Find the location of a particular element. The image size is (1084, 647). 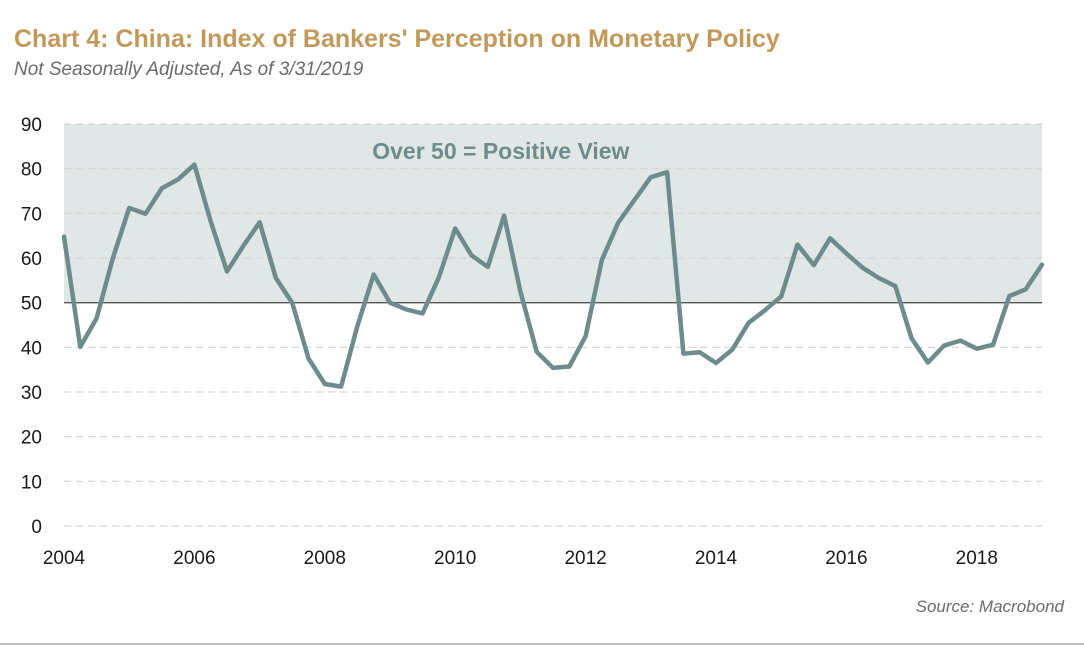

chart-subtitle: Not Seasonally Adjusted, As of 3/31/2019 is located at coordinates (189, 69).